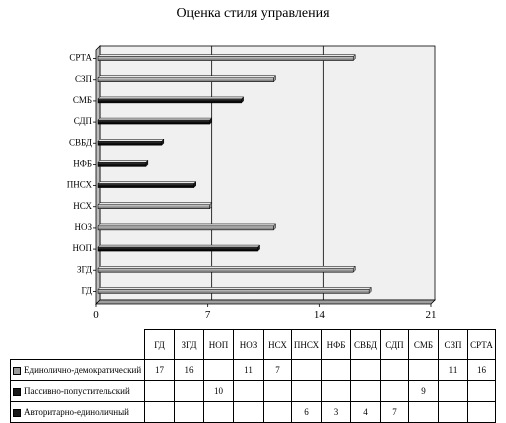 Image resolution: width=506 pixels, height=423 pixels. I want to click on y-tick-label: ГД, so click(86, 290).